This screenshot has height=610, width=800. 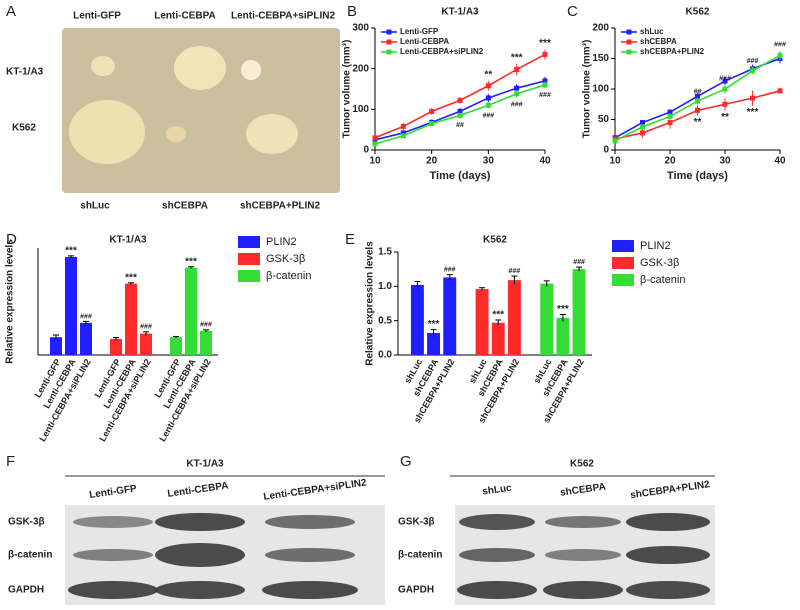 I want to click on x-axis-label: Time (days), so click(x=697, y=176).